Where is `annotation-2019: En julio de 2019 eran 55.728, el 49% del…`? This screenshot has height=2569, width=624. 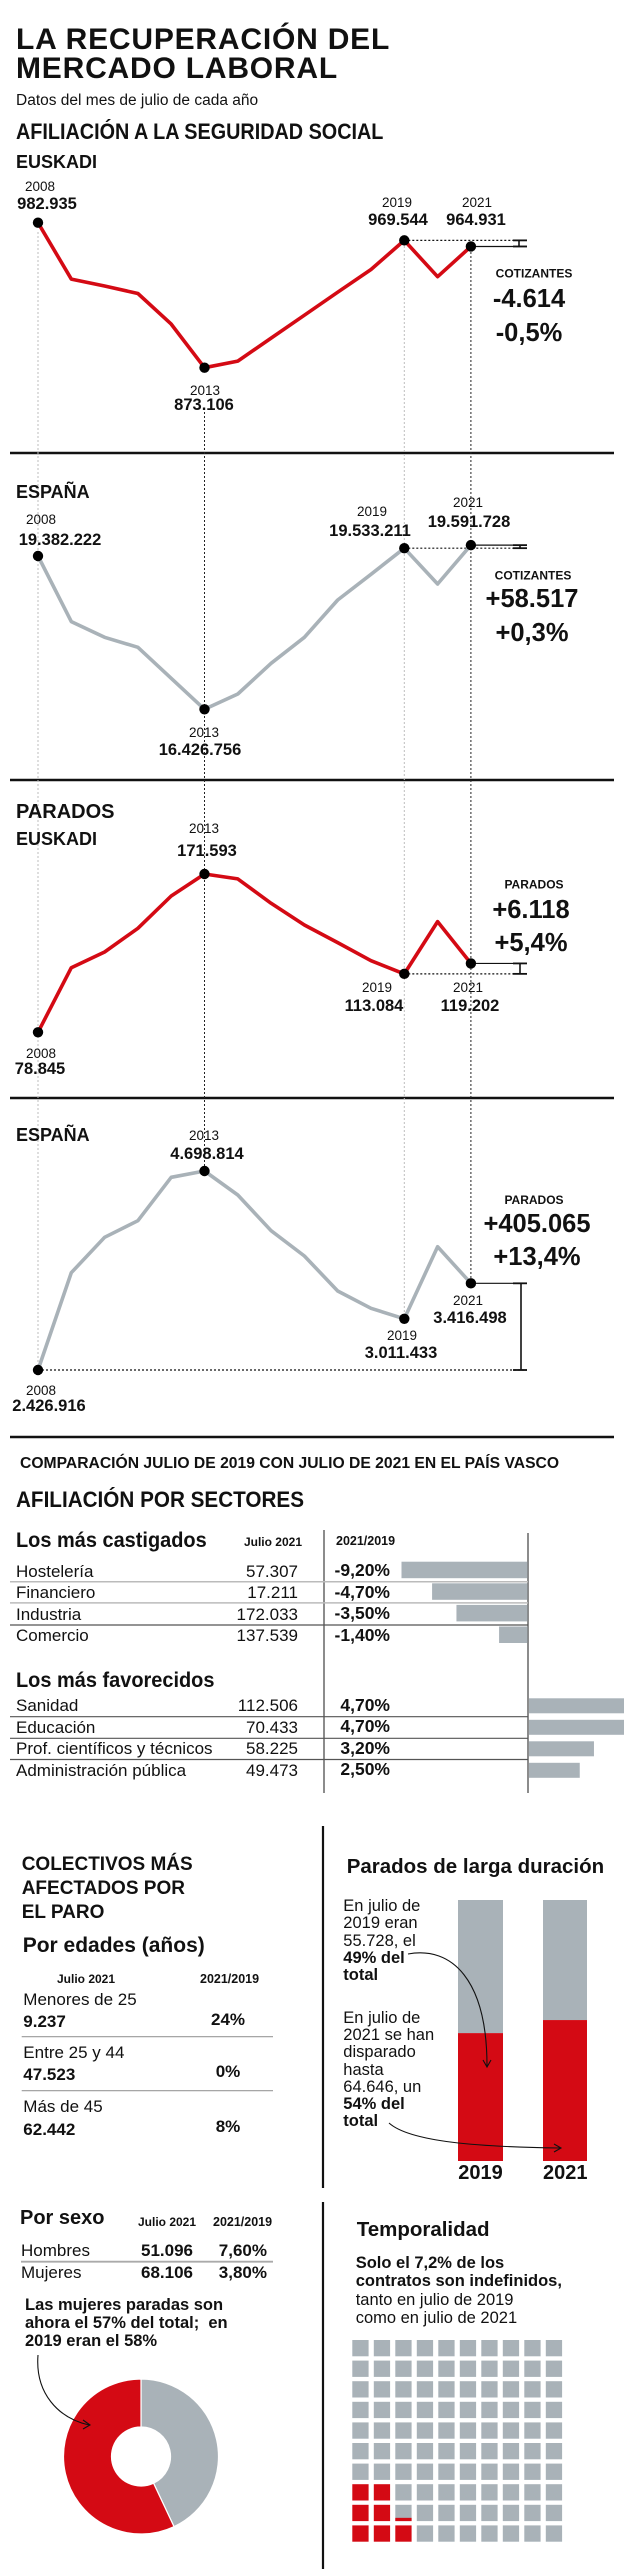
annotation-2019: En julio de 2019 eran 55.728, el 49% del… is located at coordinates (391, 1940).